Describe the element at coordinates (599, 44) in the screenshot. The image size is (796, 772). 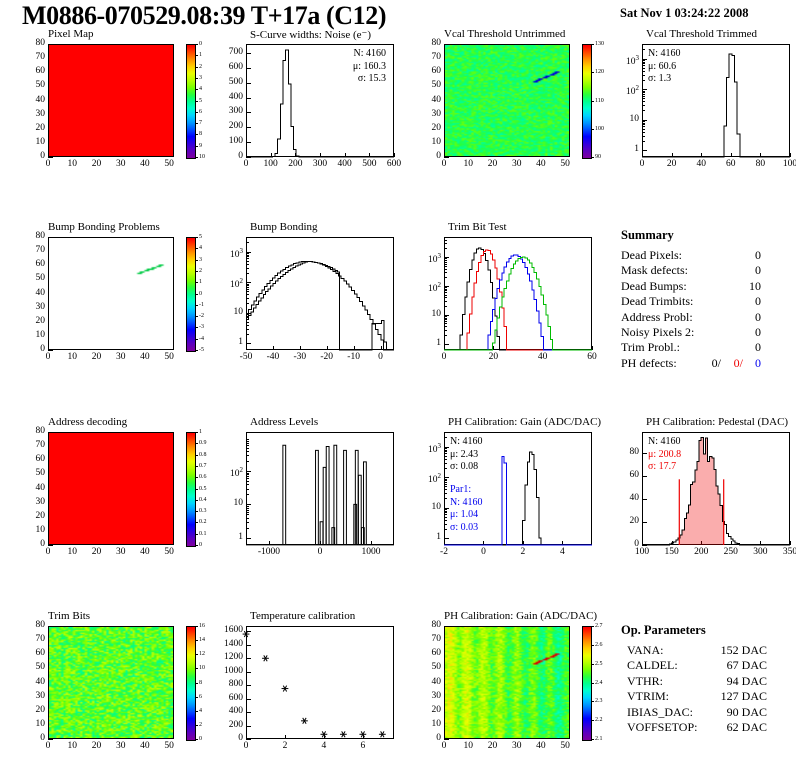
I see `color-bar-label: 130` at that location.